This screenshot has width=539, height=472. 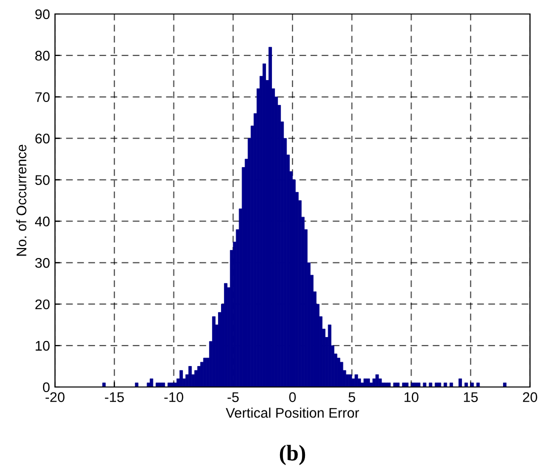 I want to click on x-tick-label: -10, so click(x=174, y=397).